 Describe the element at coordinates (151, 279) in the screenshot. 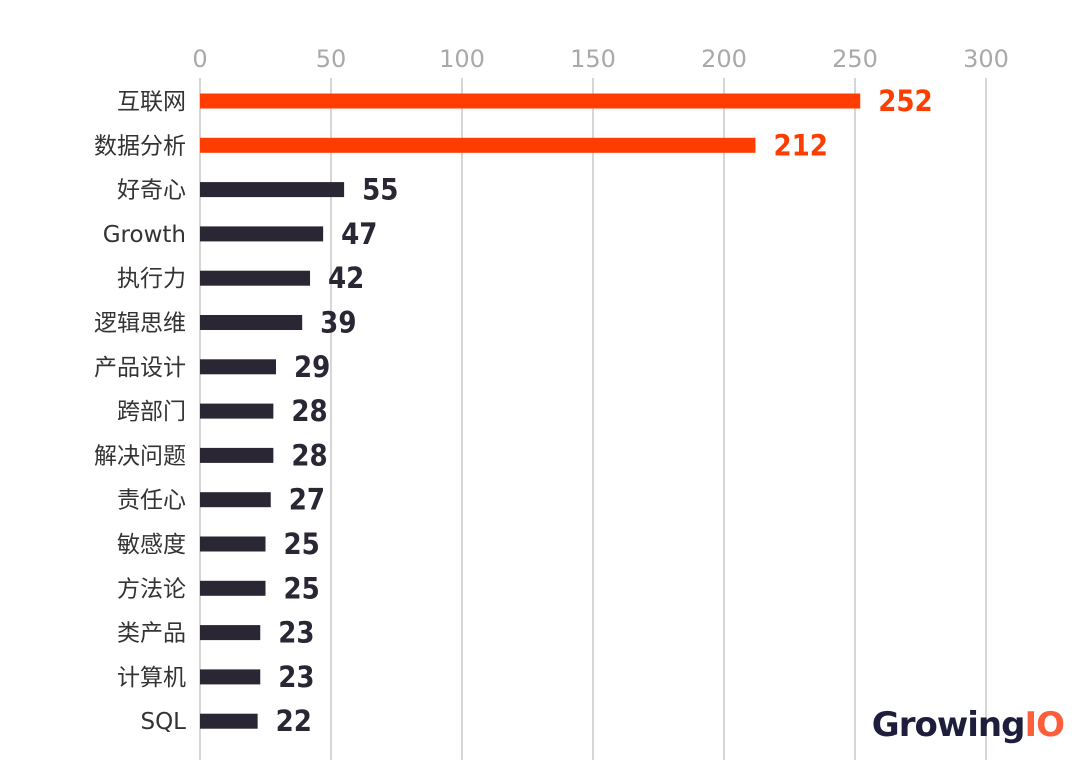

I see `category-label: 执行力` at that location.